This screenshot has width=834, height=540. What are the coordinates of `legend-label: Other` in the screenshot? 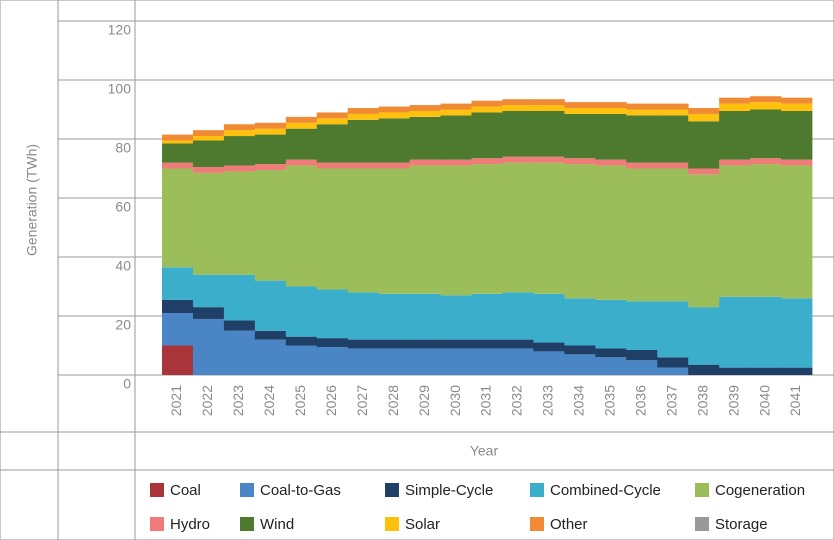 It's located at (569, 524).